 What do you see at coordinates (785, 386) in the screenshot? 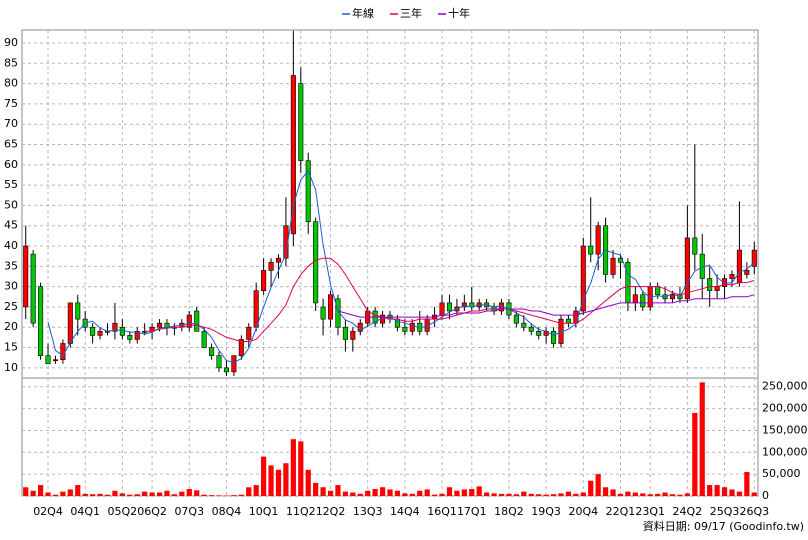
I see `y-tick-label: 250,000` at bounding box center [785, 386].